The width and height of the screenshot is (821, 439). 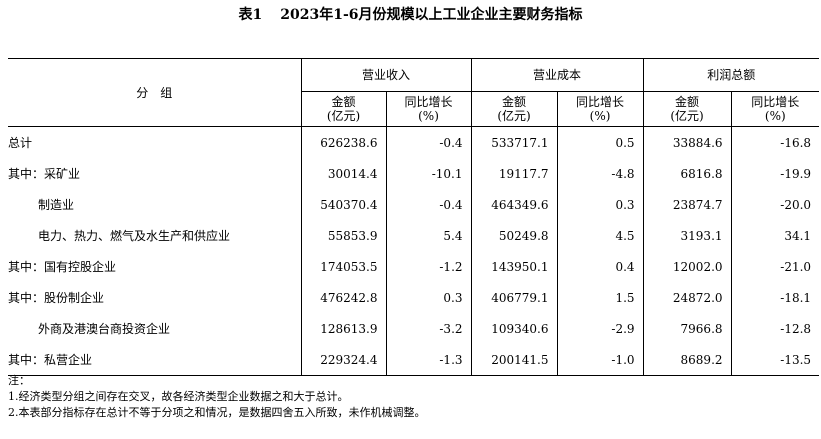 I want to click on cell-profit-amount: 23874.7, so click(x=687, y=204).